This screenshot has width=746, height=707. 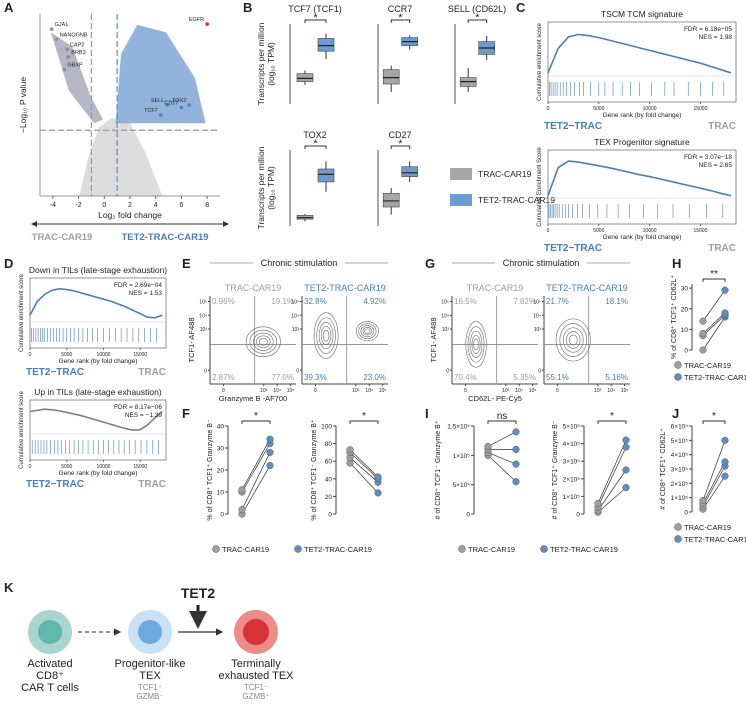 I want to click on stat-annotation: FDR = 8.17e−06, so click(x=138, y=407).